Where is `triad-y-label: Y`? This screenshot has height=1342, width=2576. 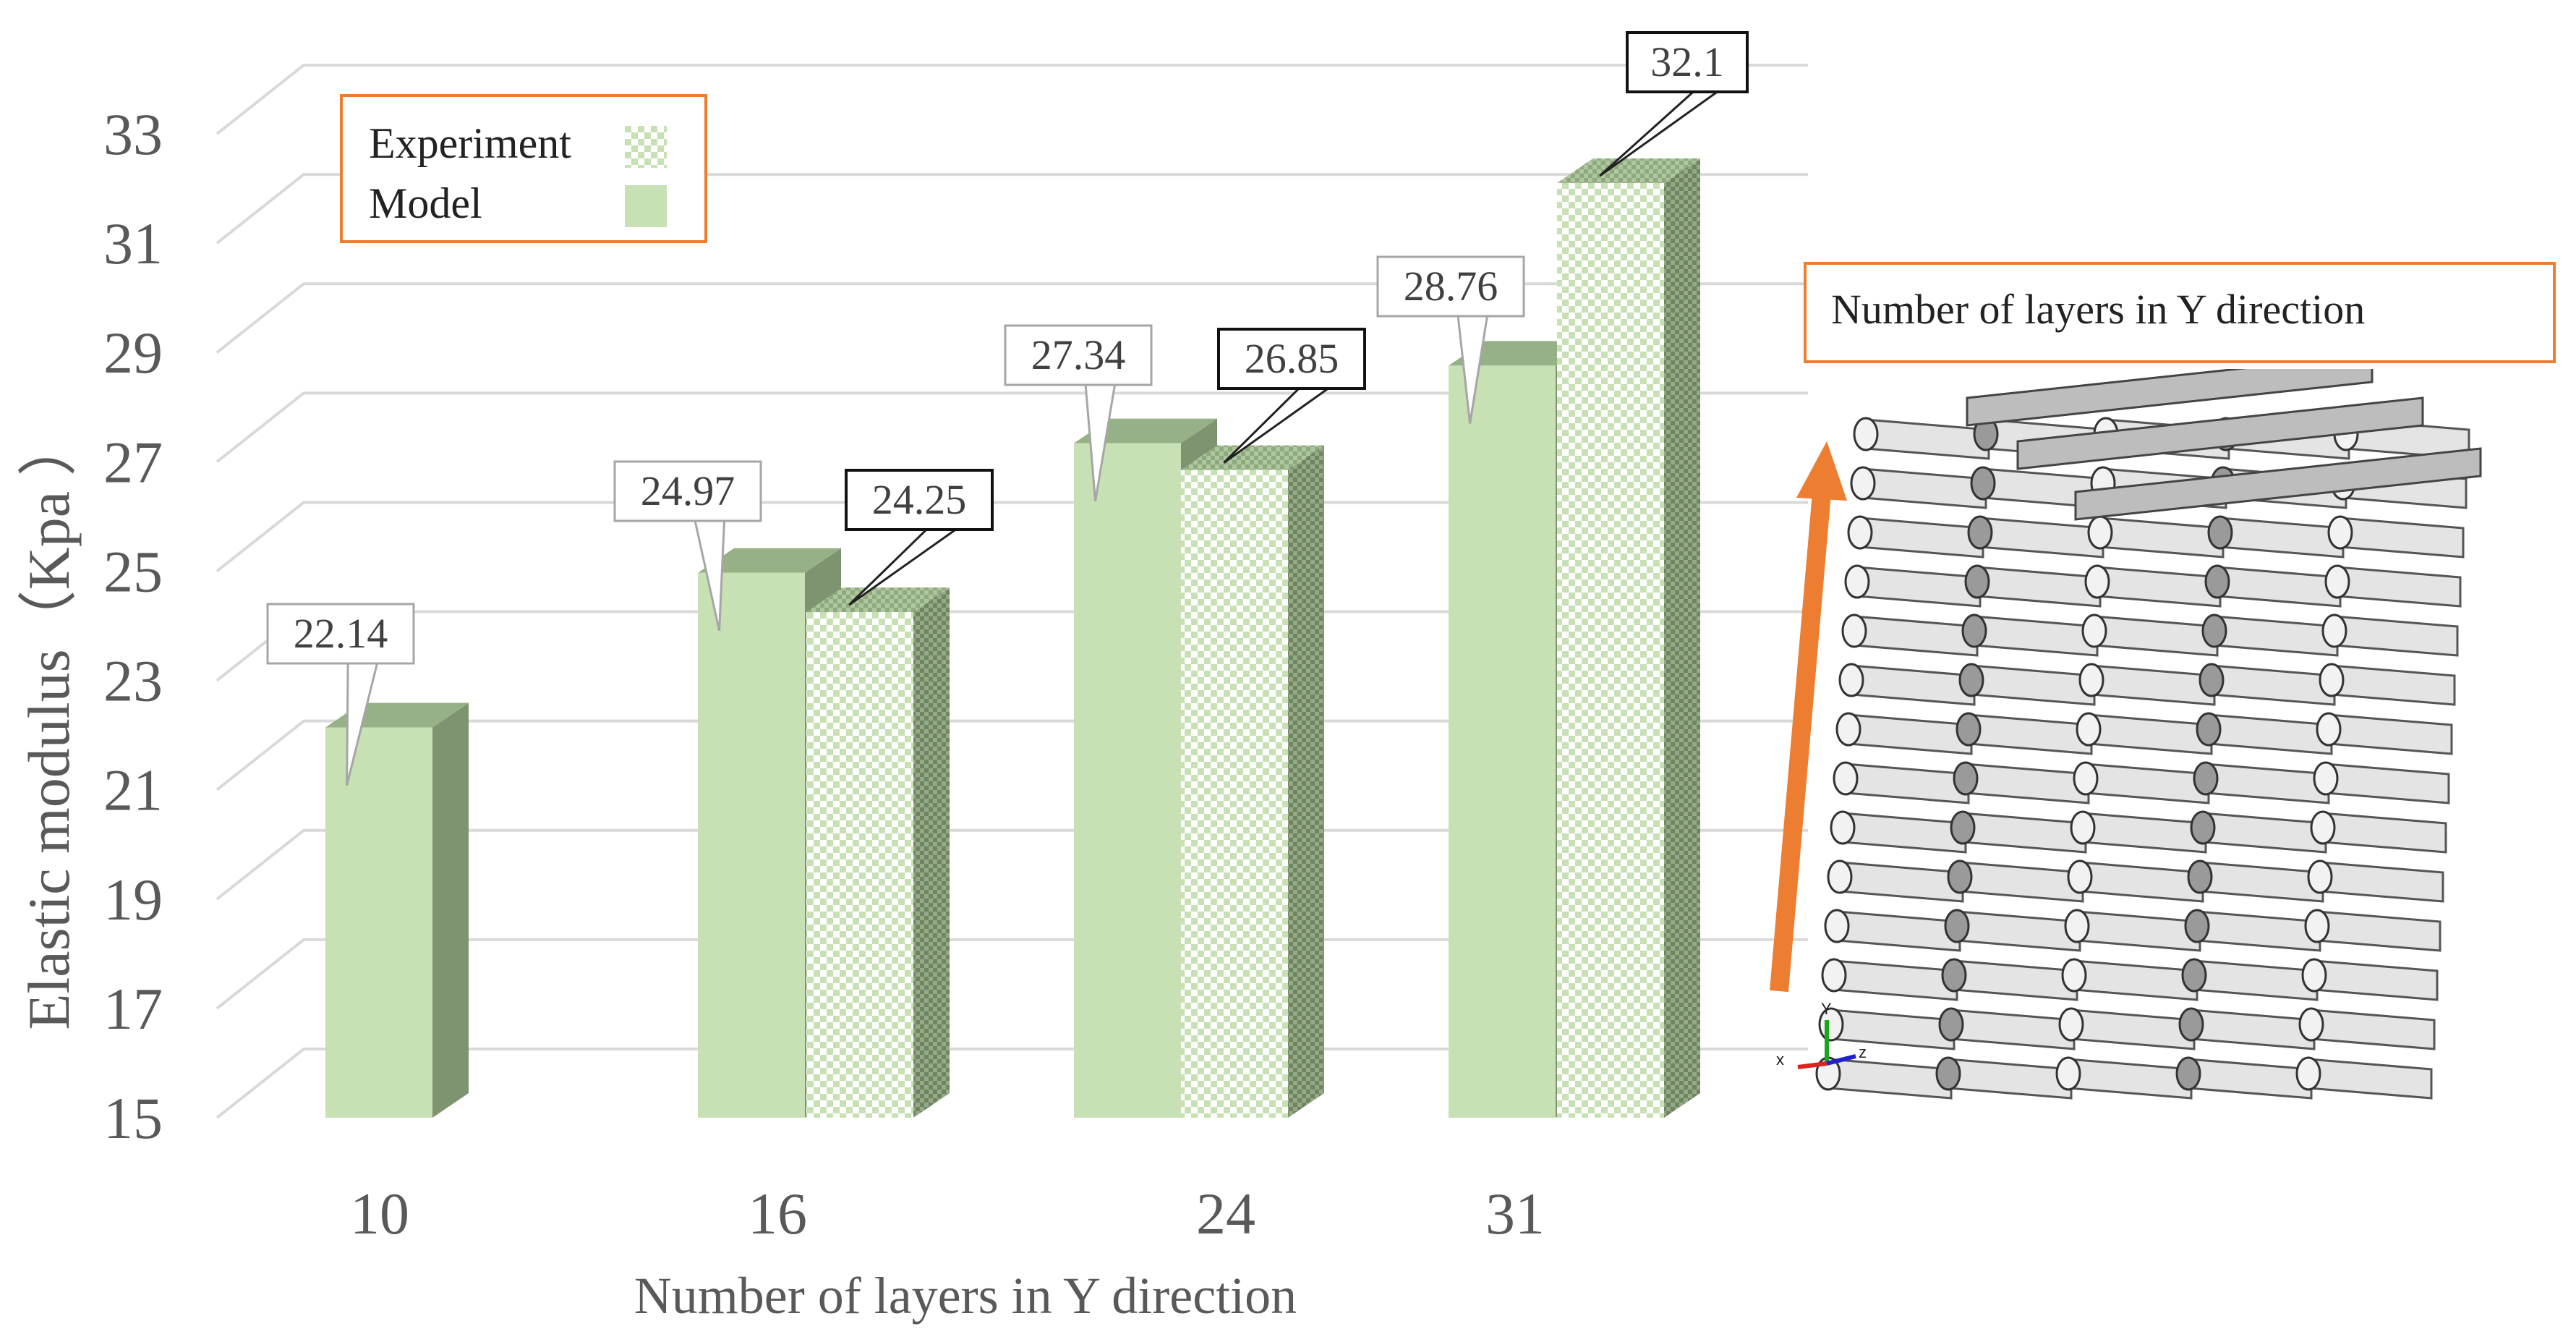 triad-y-label: Y is located at coordinates (1827, 1009).